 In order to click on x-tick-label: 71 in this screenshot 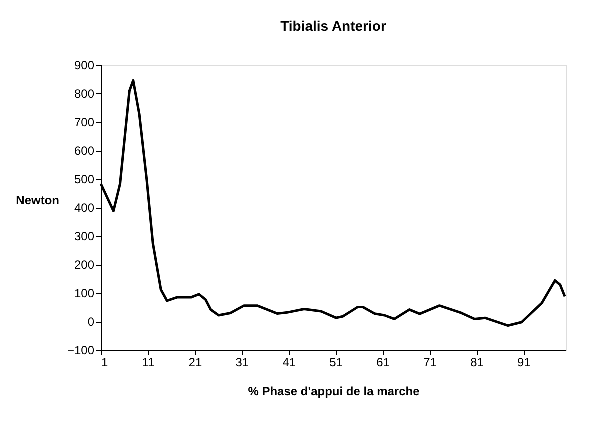, I will do `click(431, 363)`.